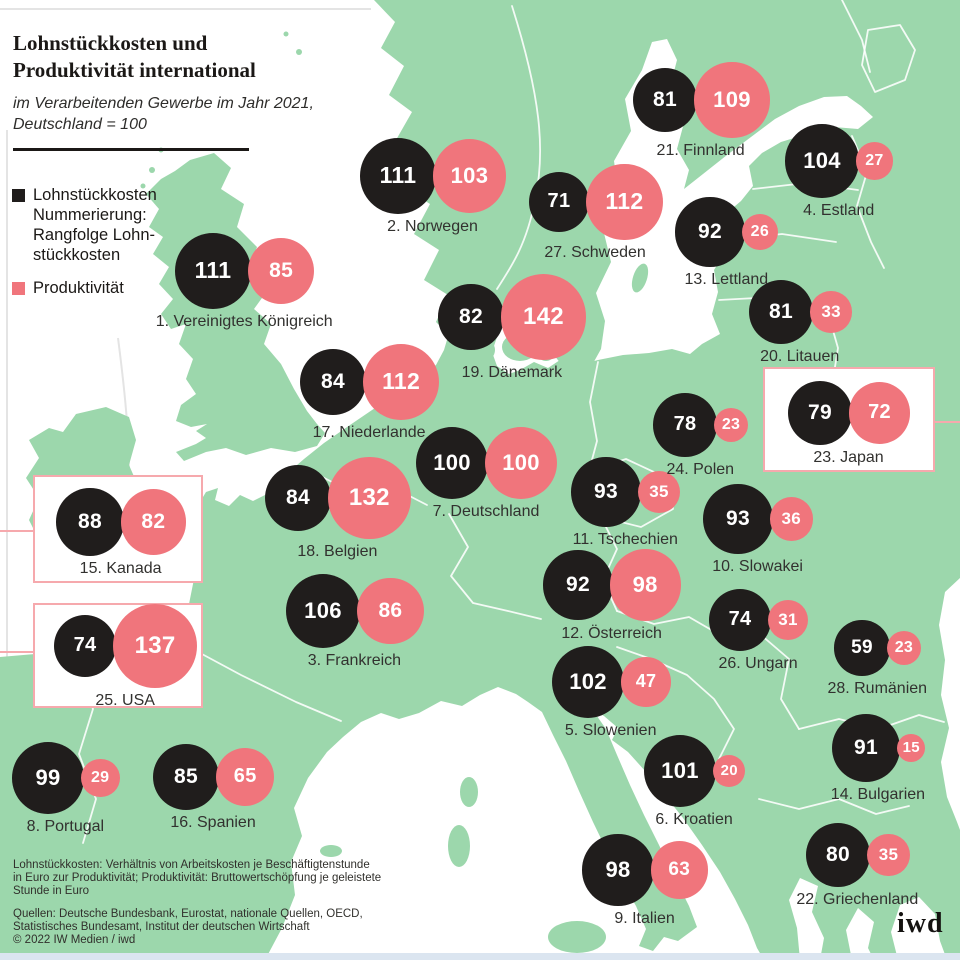  What do you see at coordinates (781, 312) in the screenshot?
I see `cost-circle-litauen: 81` at bounding box center [781, 312].